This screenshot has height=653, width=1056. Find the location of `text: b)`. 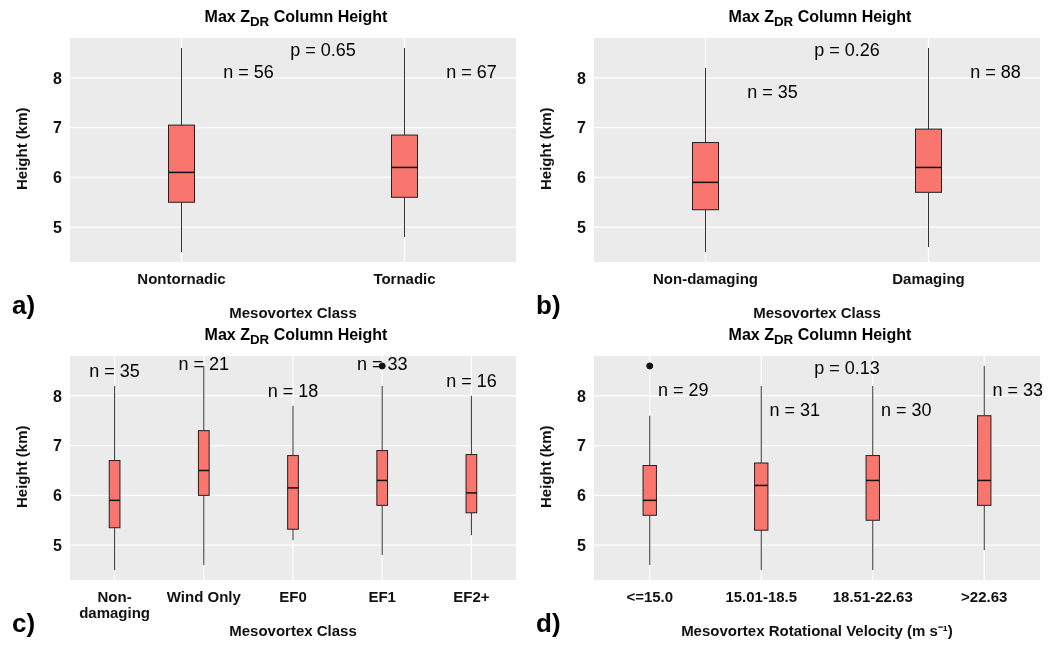

text: b) is located at coordinates (548, 305).